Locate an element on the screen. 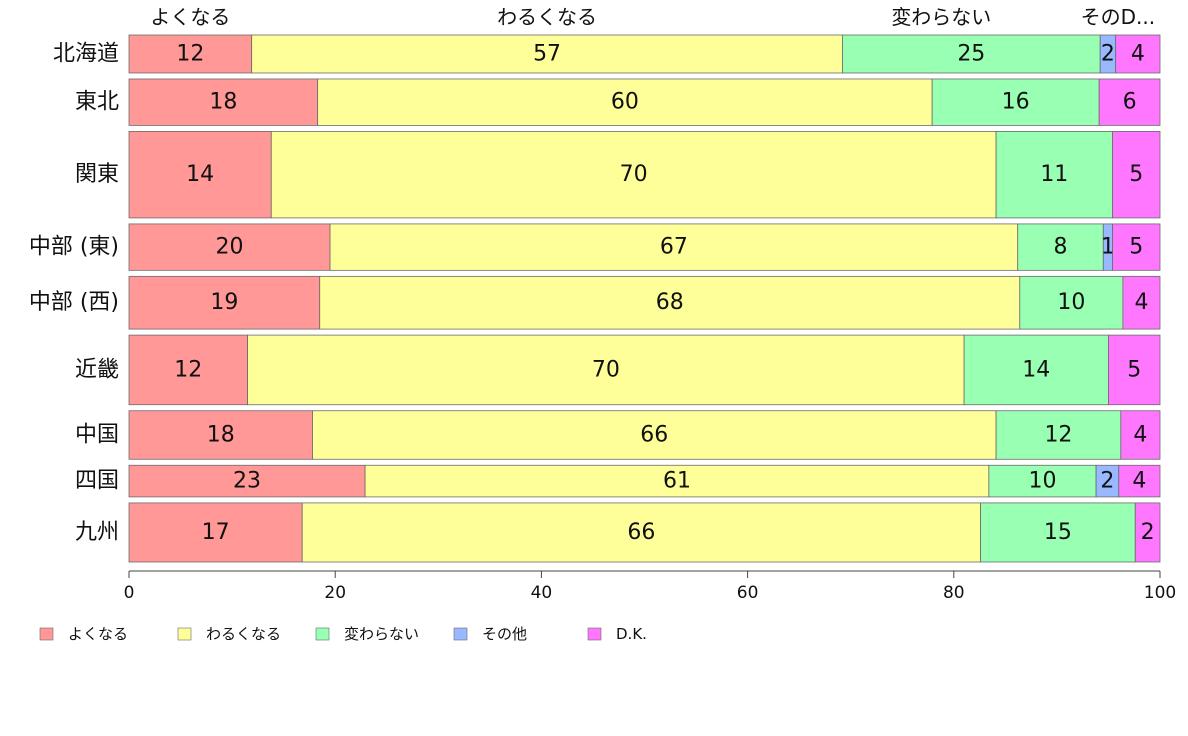 The width and height of the screenshot is (1188, 736). x-tick-label: 20 is located at coordinates (335, 593).